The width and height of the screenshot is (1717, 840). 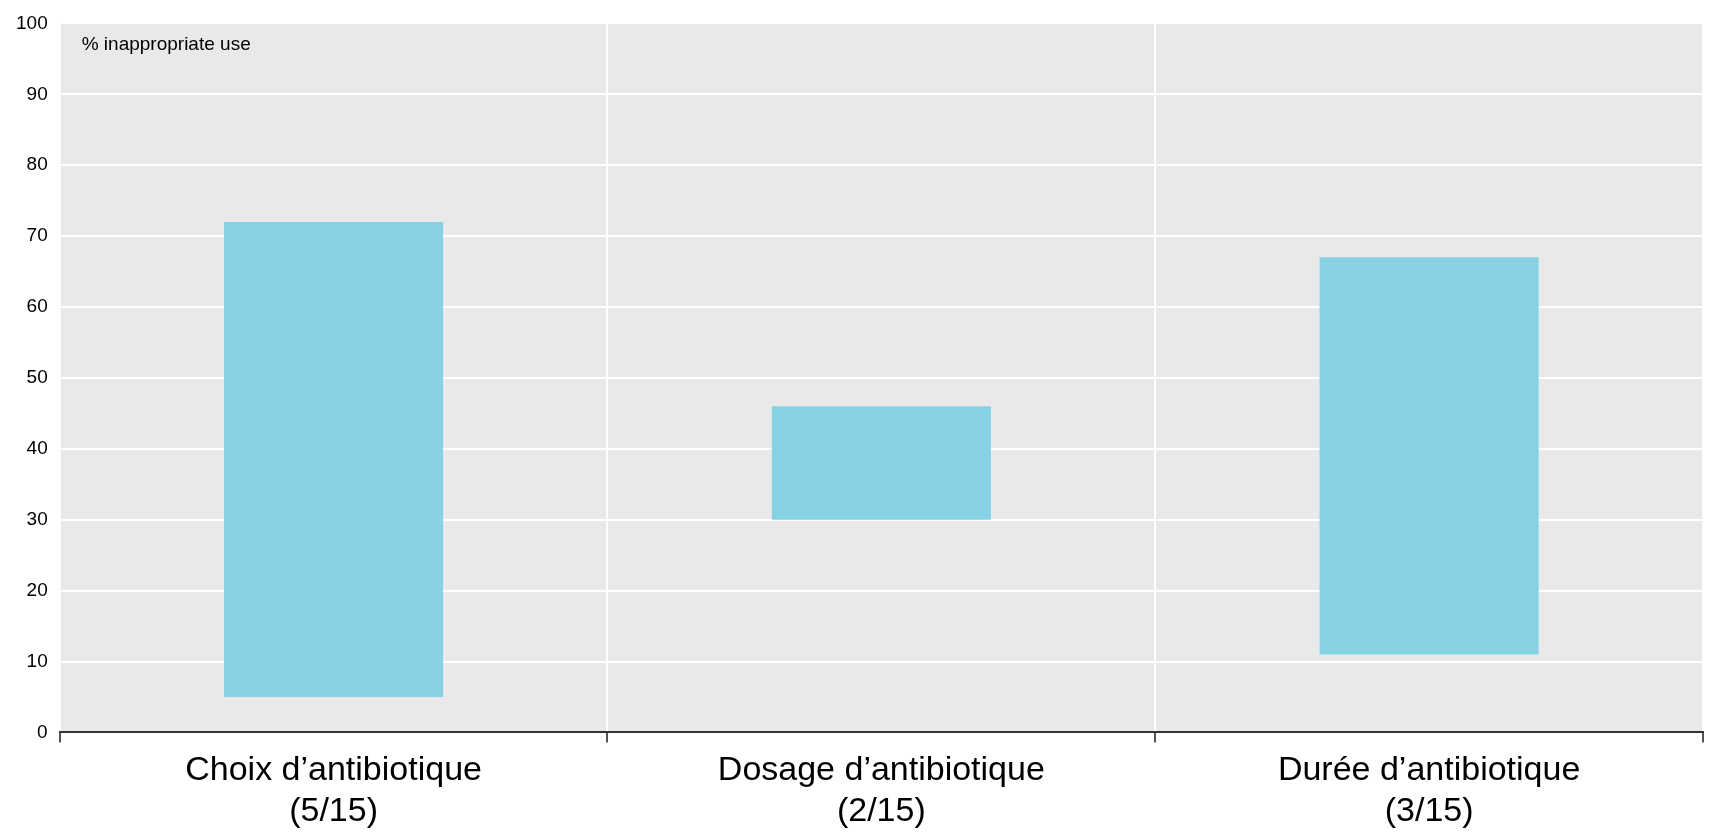 What do you see at coordinates (37, 660) in the screenshot?
I see `y-tick-label: 10` at bounding box center [37, 660].